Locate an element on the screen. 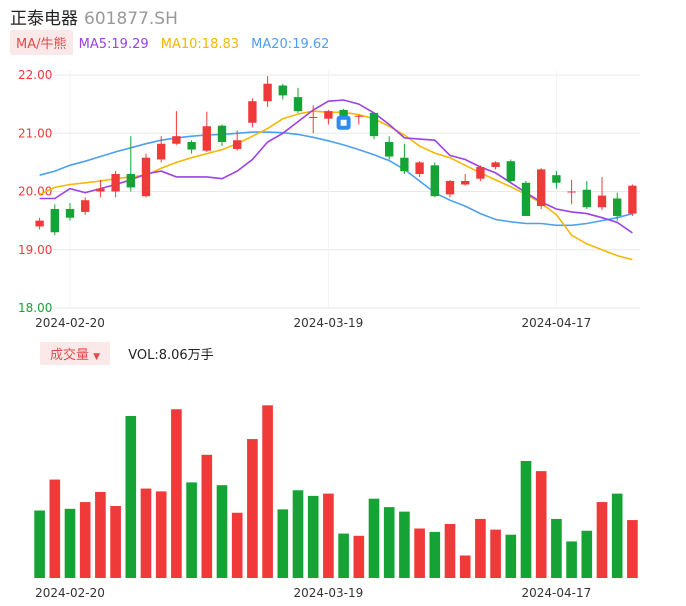 The height and width of the screenshot is (606, 686). stock-title: 正泰电器 601877.SH is located at coordinates (94, 16).